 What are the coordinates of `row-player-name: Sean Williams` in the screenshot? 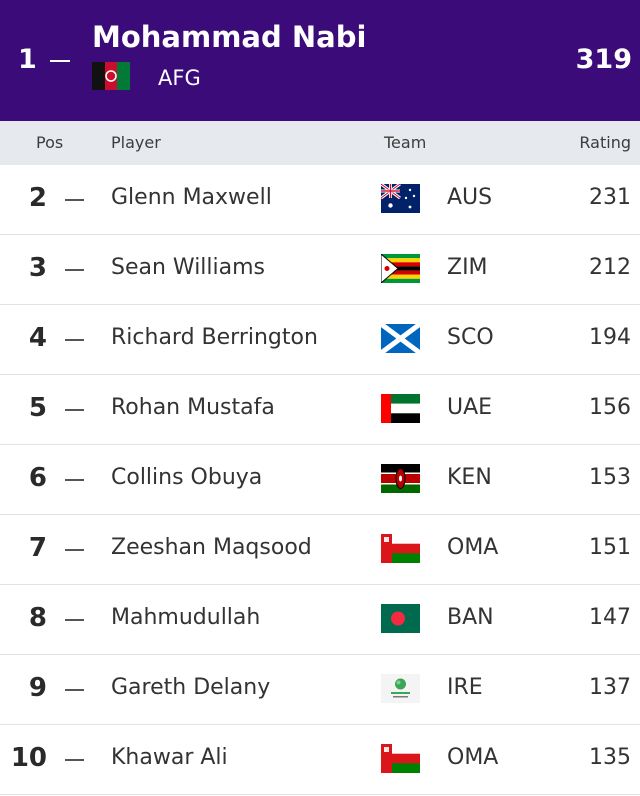 It's located at (188, 267).